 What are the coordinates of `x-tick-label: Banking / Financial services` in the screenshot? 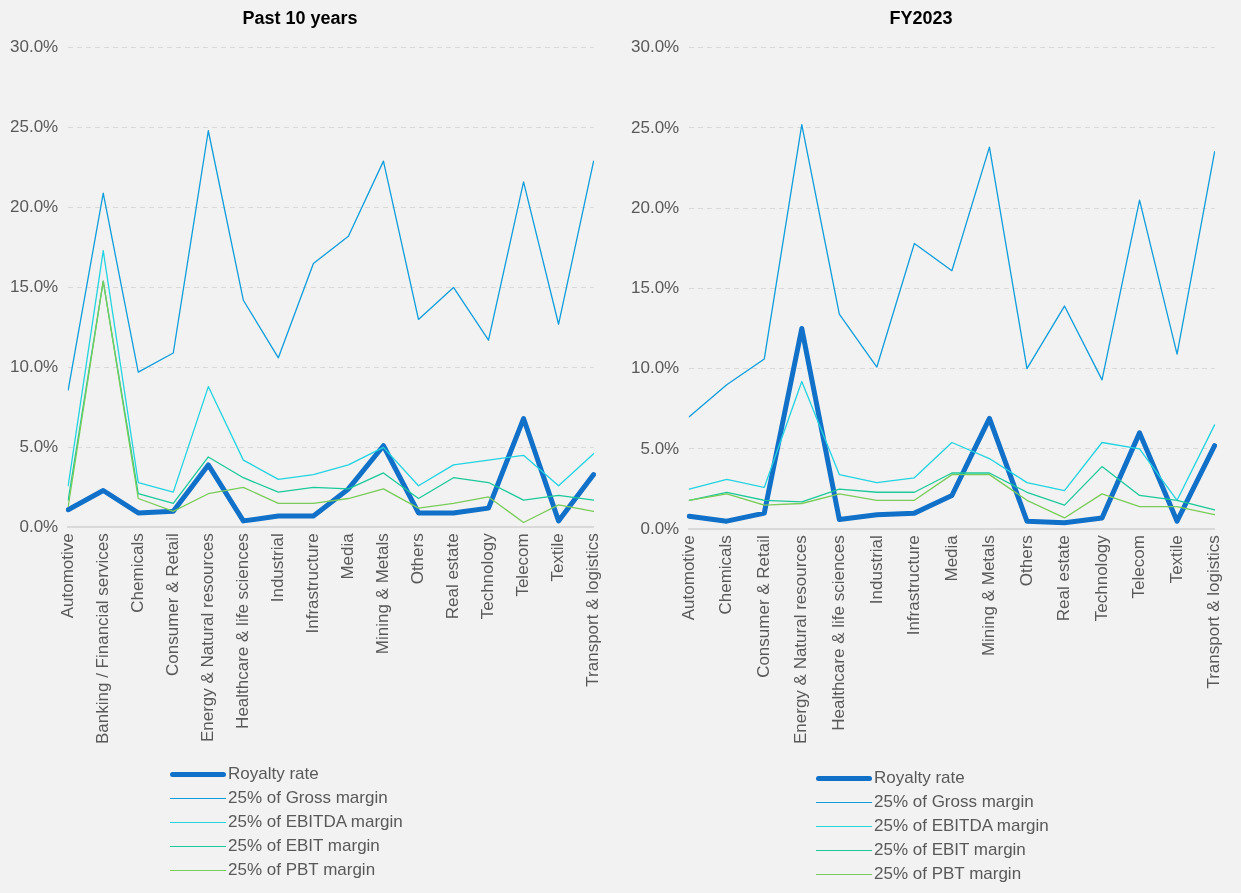 It's located at (102, 639).